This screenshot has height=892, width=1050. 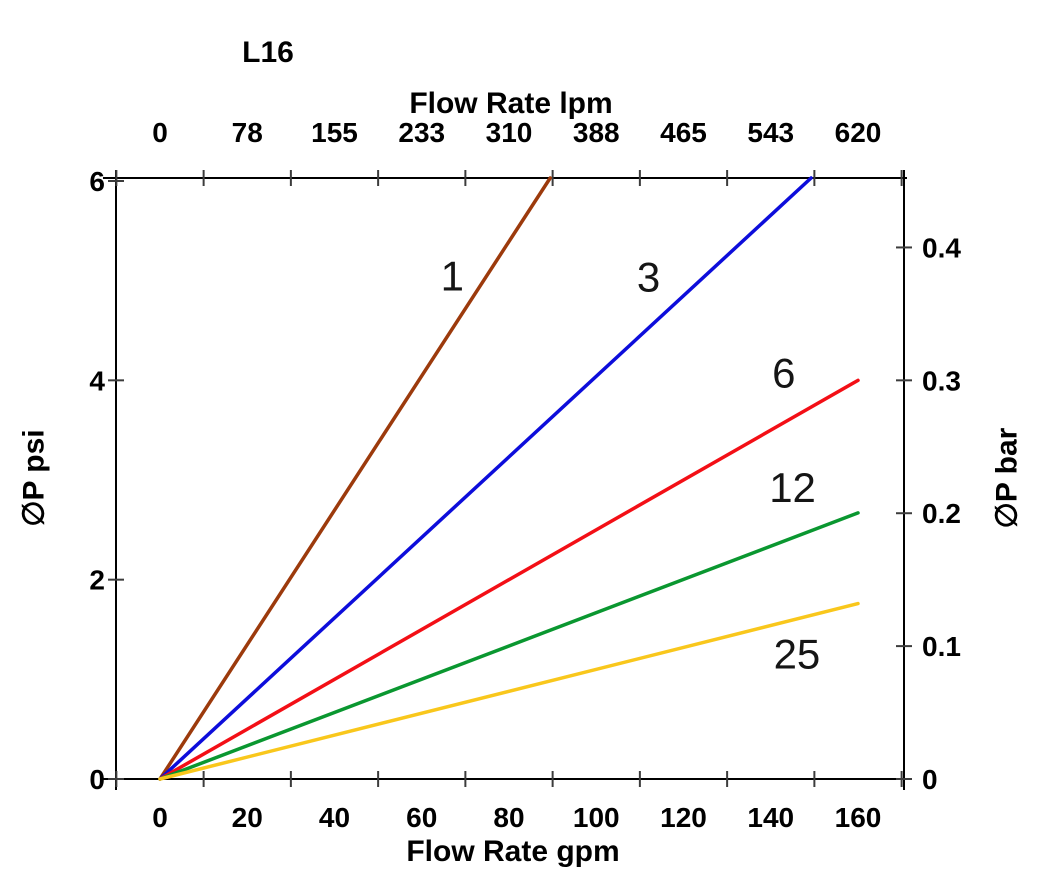 What do you see at coordinates (770, 132) in the screenshot?
I see `top-tick-label: 543` at bounding box center [770, 132].